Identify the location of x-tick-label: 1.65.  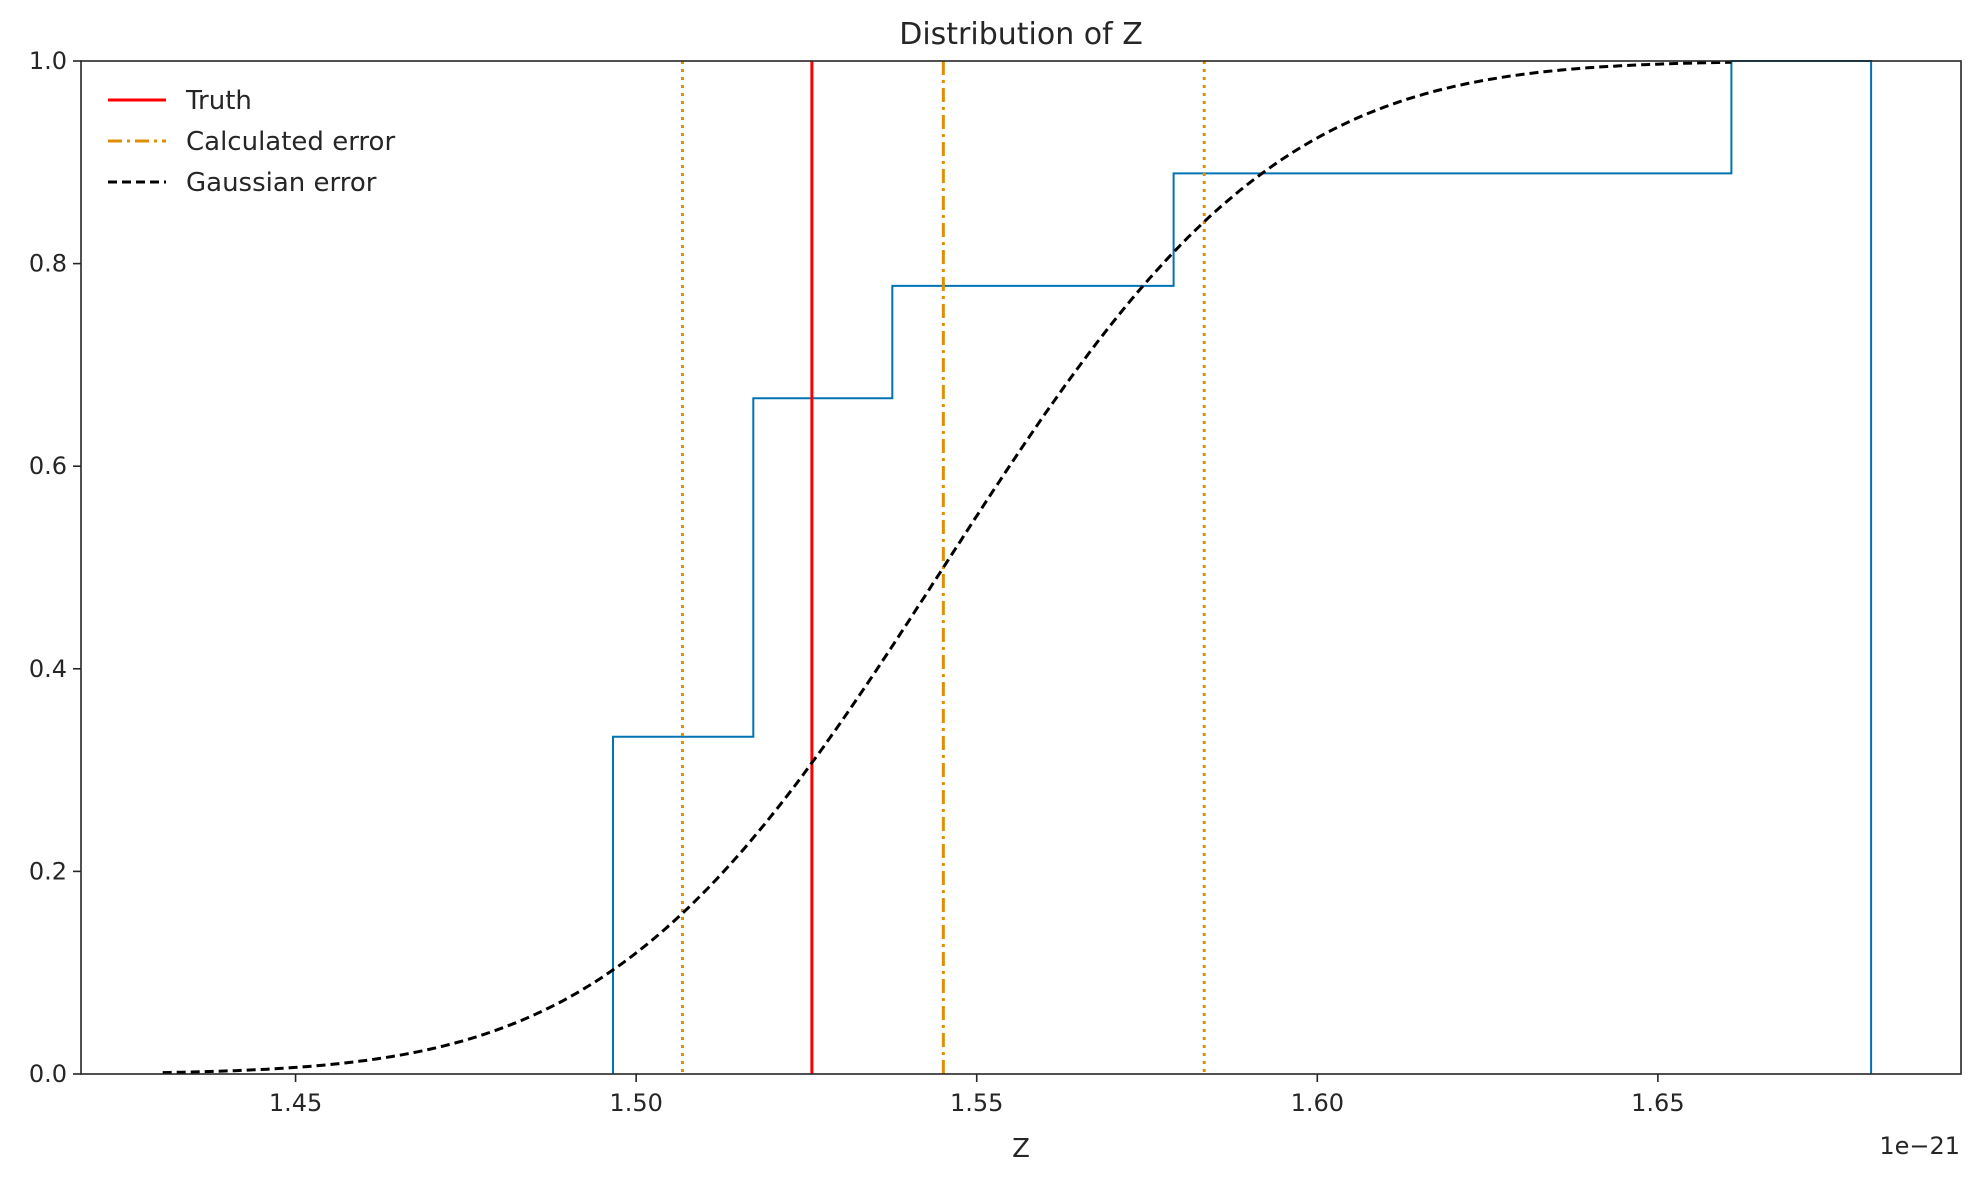
(1657, 1103).